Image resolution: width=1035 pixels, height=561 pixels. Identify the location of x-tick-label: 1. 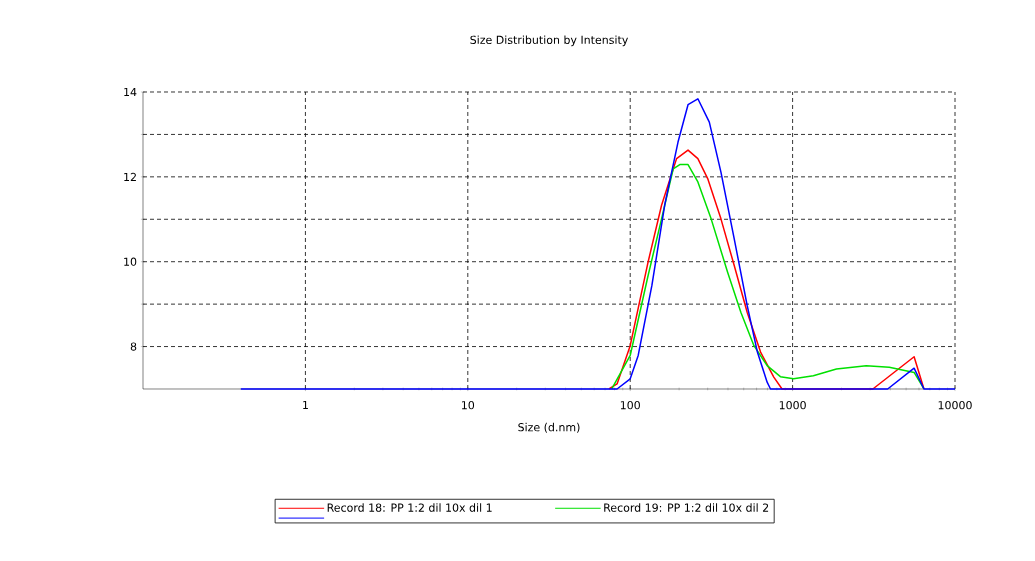
(305, 404).